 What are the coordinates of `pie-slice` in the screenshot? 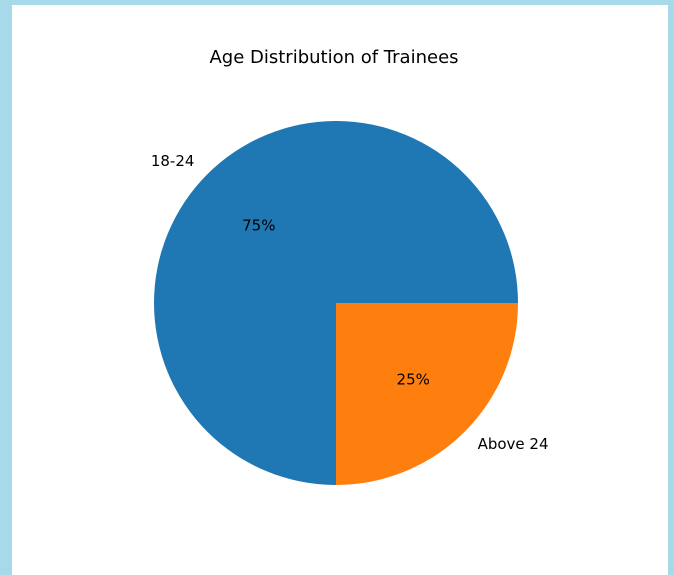 It's located at (427, 394).